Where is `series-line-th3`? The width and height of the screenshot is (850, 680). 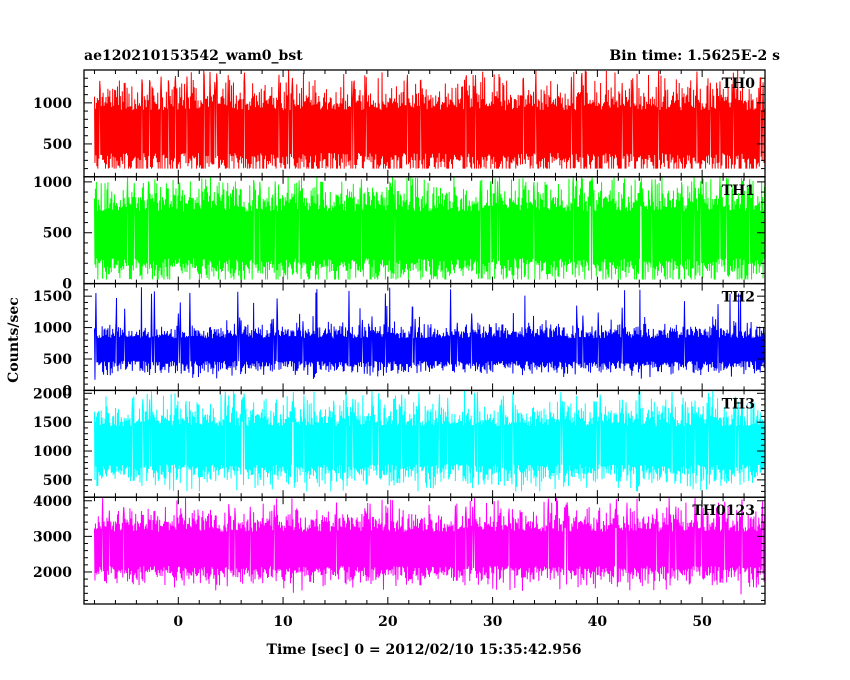
series-line-th3 is located at coordinates (429, 441).